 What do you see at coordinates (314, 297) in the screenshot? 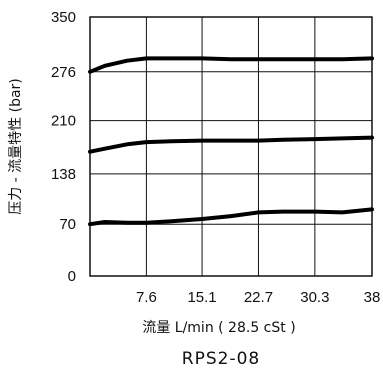
I see `x-tick-label: 30.3` at bounding box center [314, 297].